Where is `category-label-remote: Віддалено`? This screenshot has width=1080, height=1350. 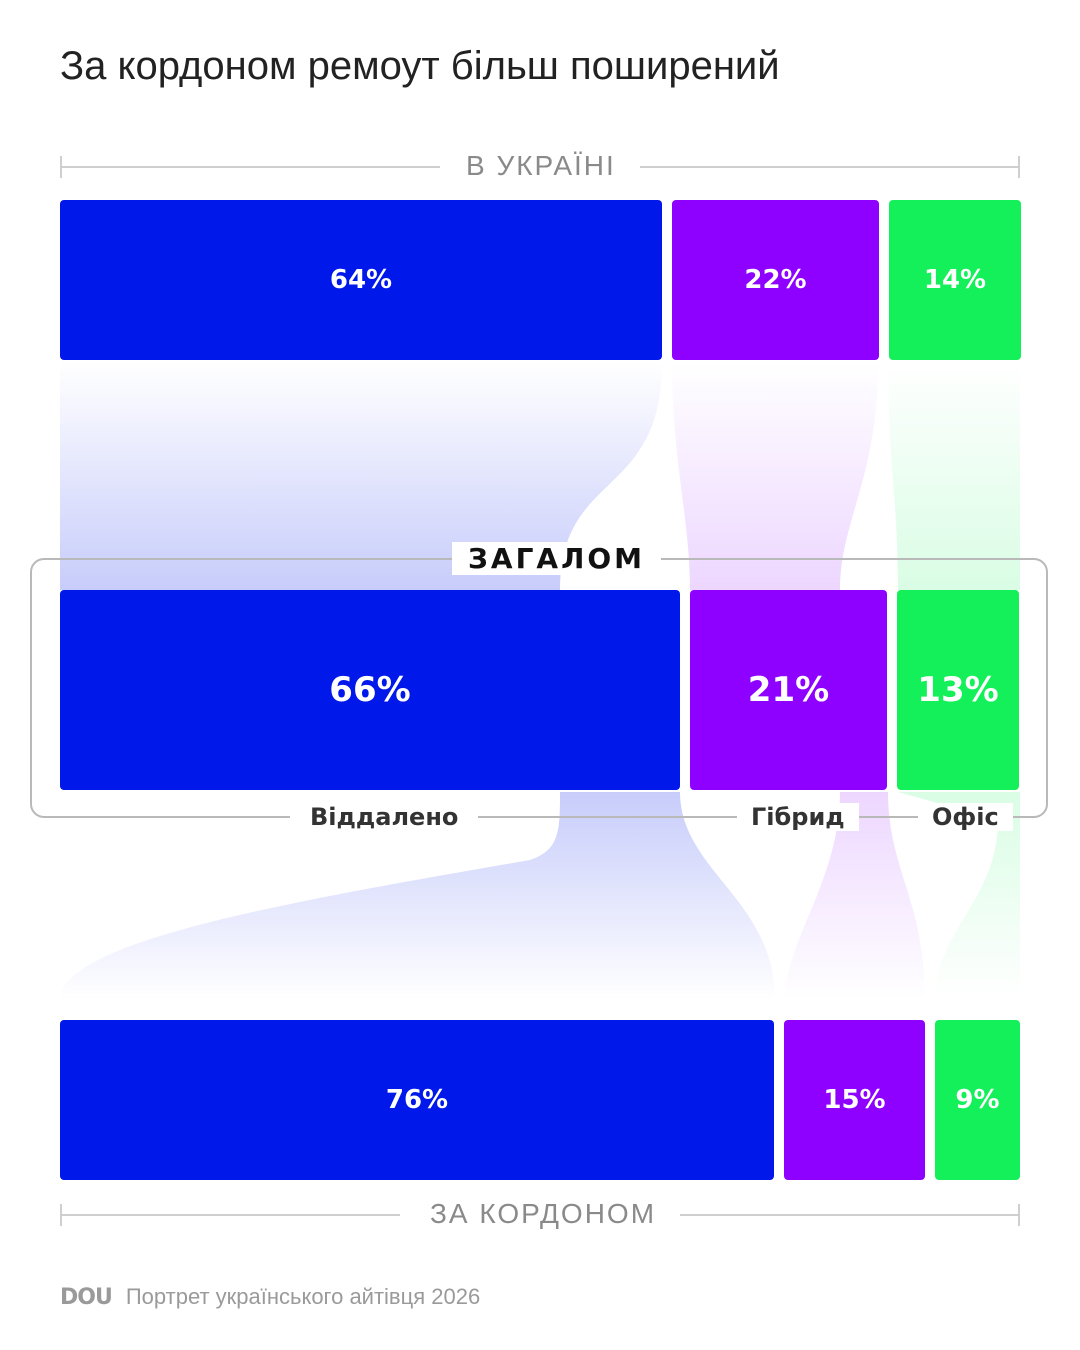 category-label-remote: Віддалено is located at coordinates (384, 817).